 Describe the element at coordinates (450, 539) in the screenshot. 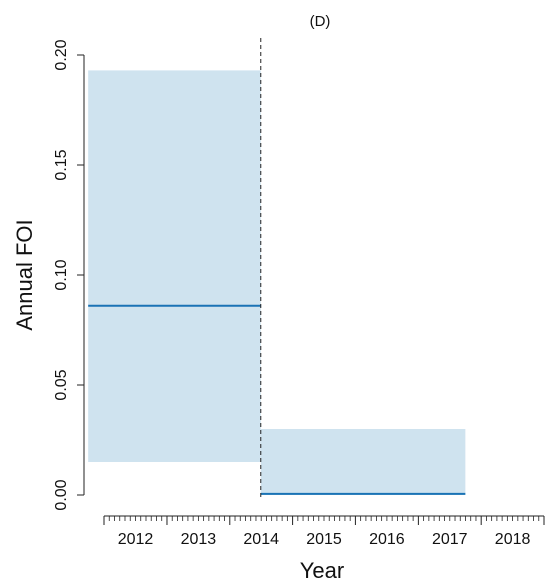

I see `x-tick-label: 2017` at that location.